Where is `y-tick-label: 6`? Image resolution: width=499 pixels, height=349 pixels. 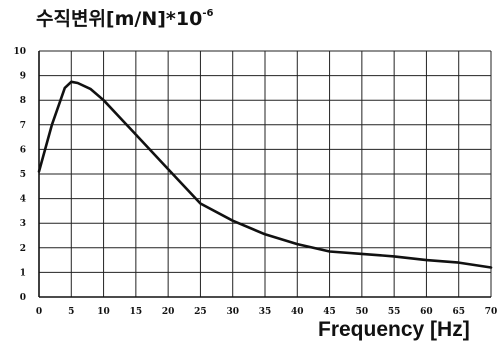
y-tick-label: 6 is located at coordinates (23, 150).